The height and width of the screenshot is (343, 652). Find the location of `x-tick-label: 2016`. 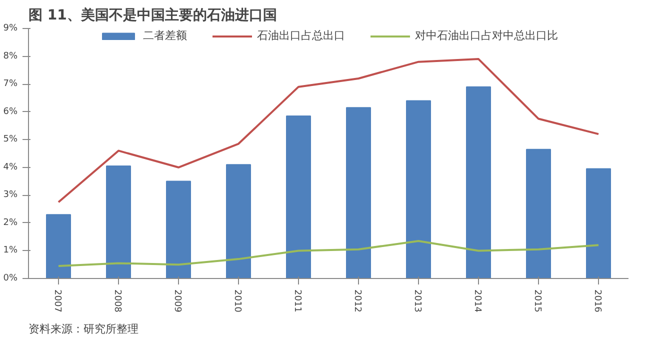

x-tick-label: 2016 is located at coordinates (597, 301).